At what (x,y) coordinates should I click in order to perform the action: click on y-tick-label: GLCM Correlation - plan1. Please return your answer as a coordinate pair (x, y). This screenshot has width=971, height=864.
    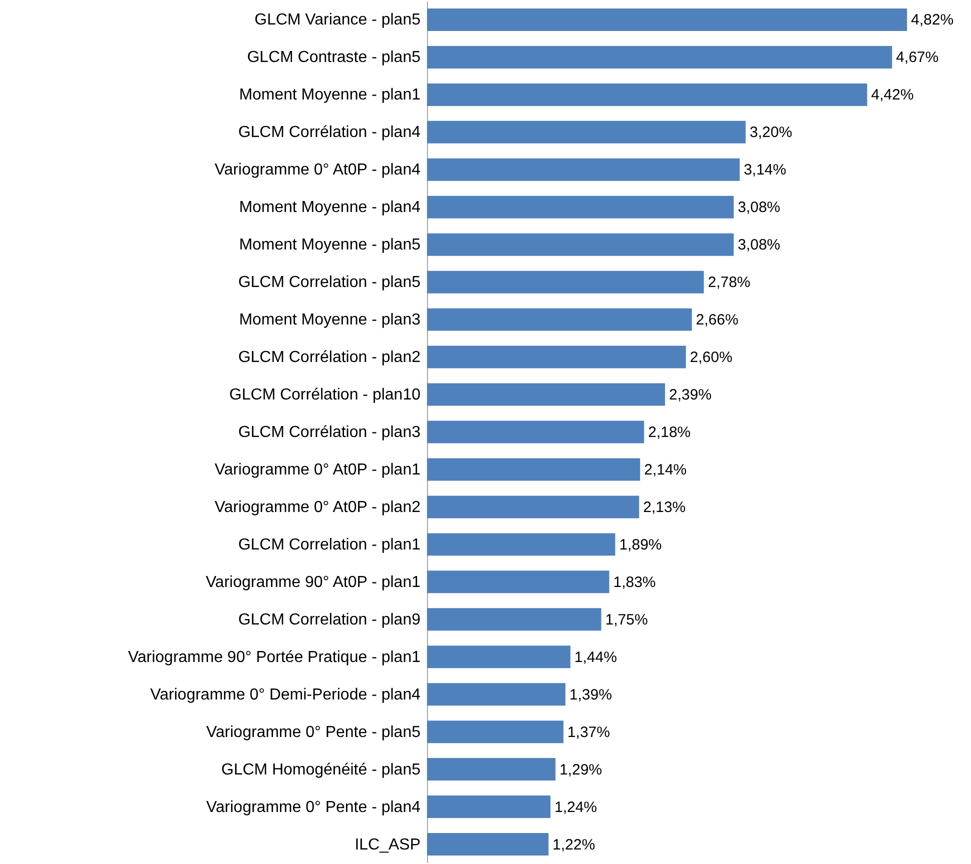
    Looking at the image, I should click on (329, 545).